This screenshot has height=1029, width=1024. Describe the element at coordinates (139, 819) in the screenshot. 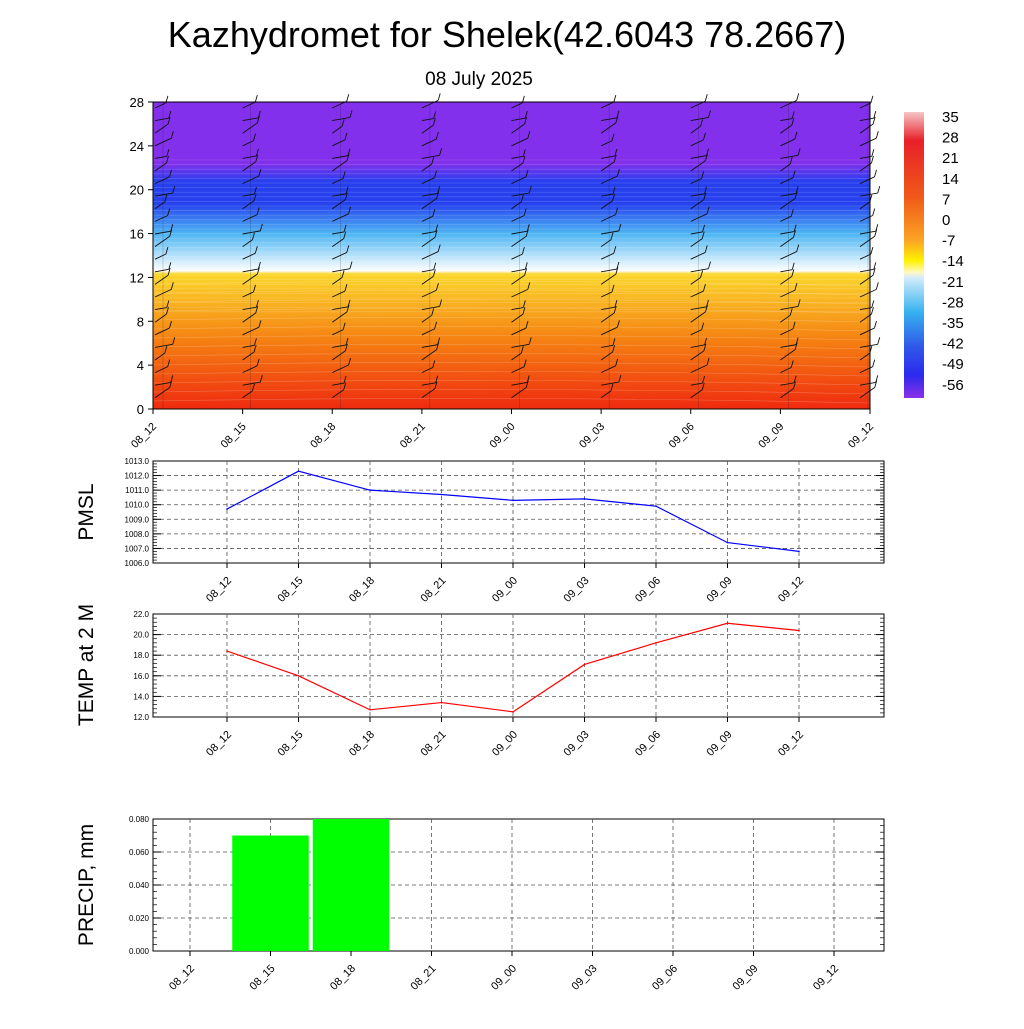

I see `y-tick-label: 0.080` at that location.